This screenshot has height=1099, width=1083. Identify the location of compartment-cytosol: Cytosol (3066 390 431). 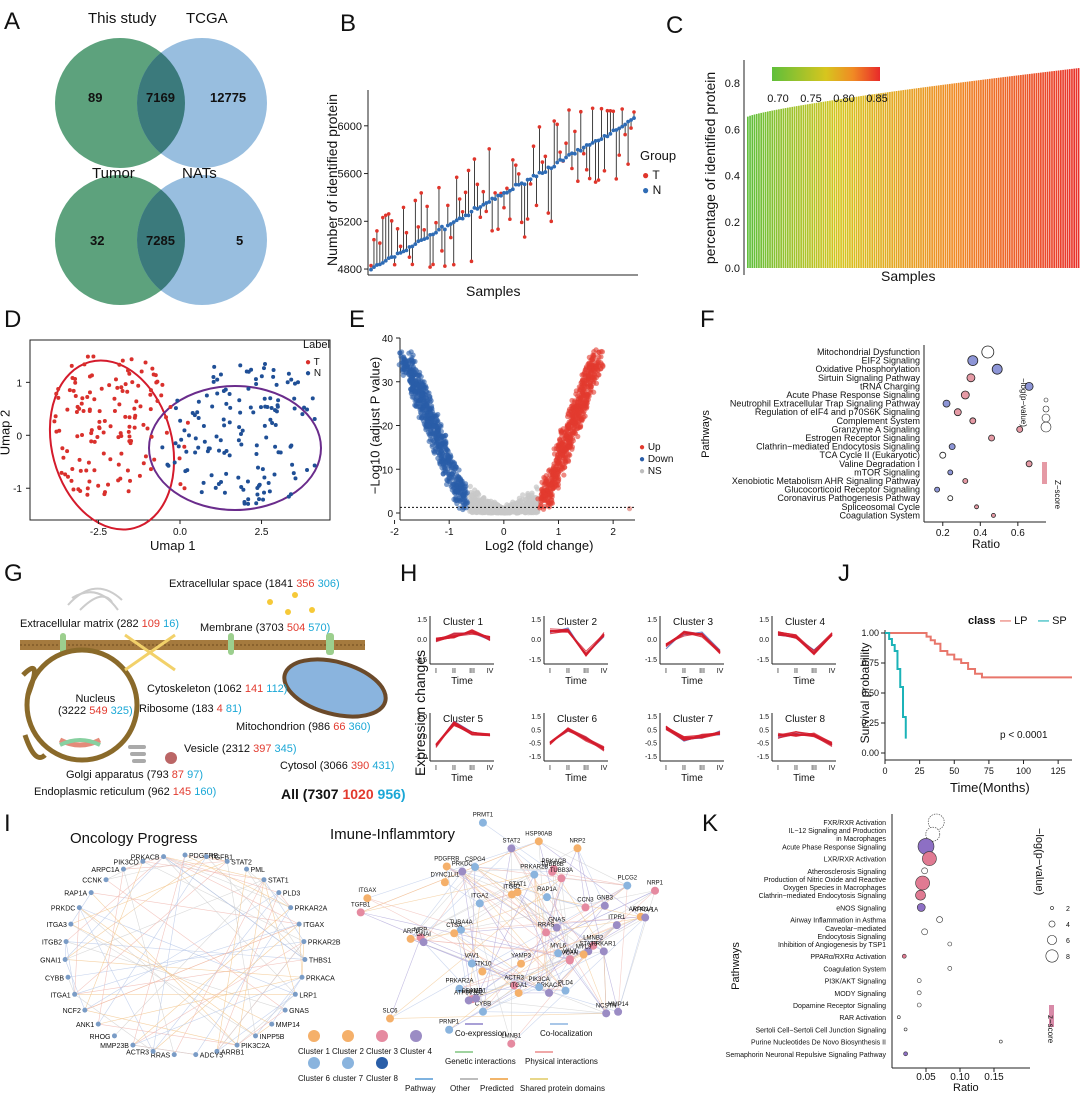
(337, 766).